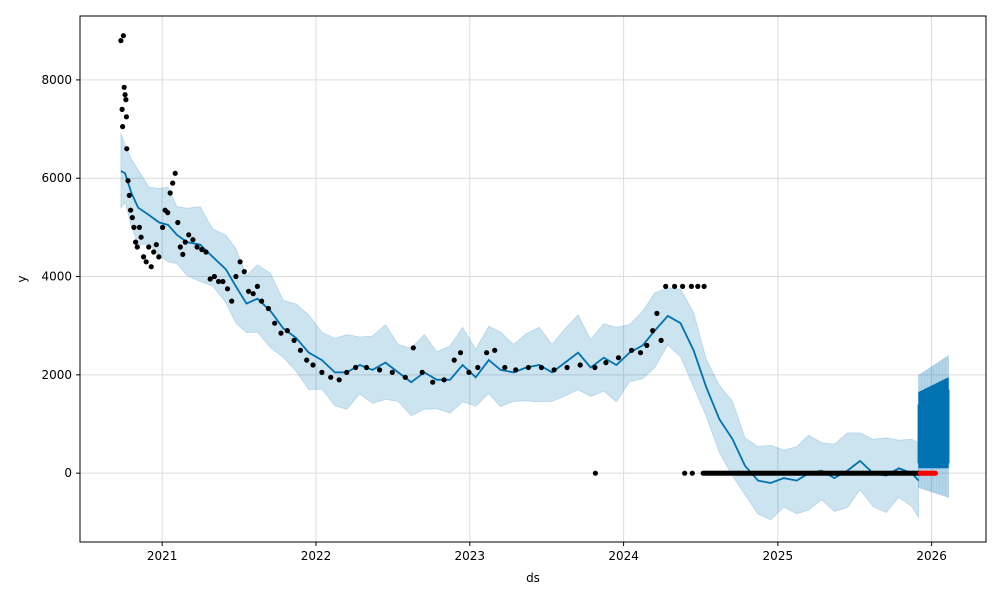 Image resolution: width=1000 pixels, height=600 pixels. Describe the element at coordinates (547, 552) in the screenshot. I see `x-axis-ticks: 2021 2022 2023 2024 2025 2026` at that location.